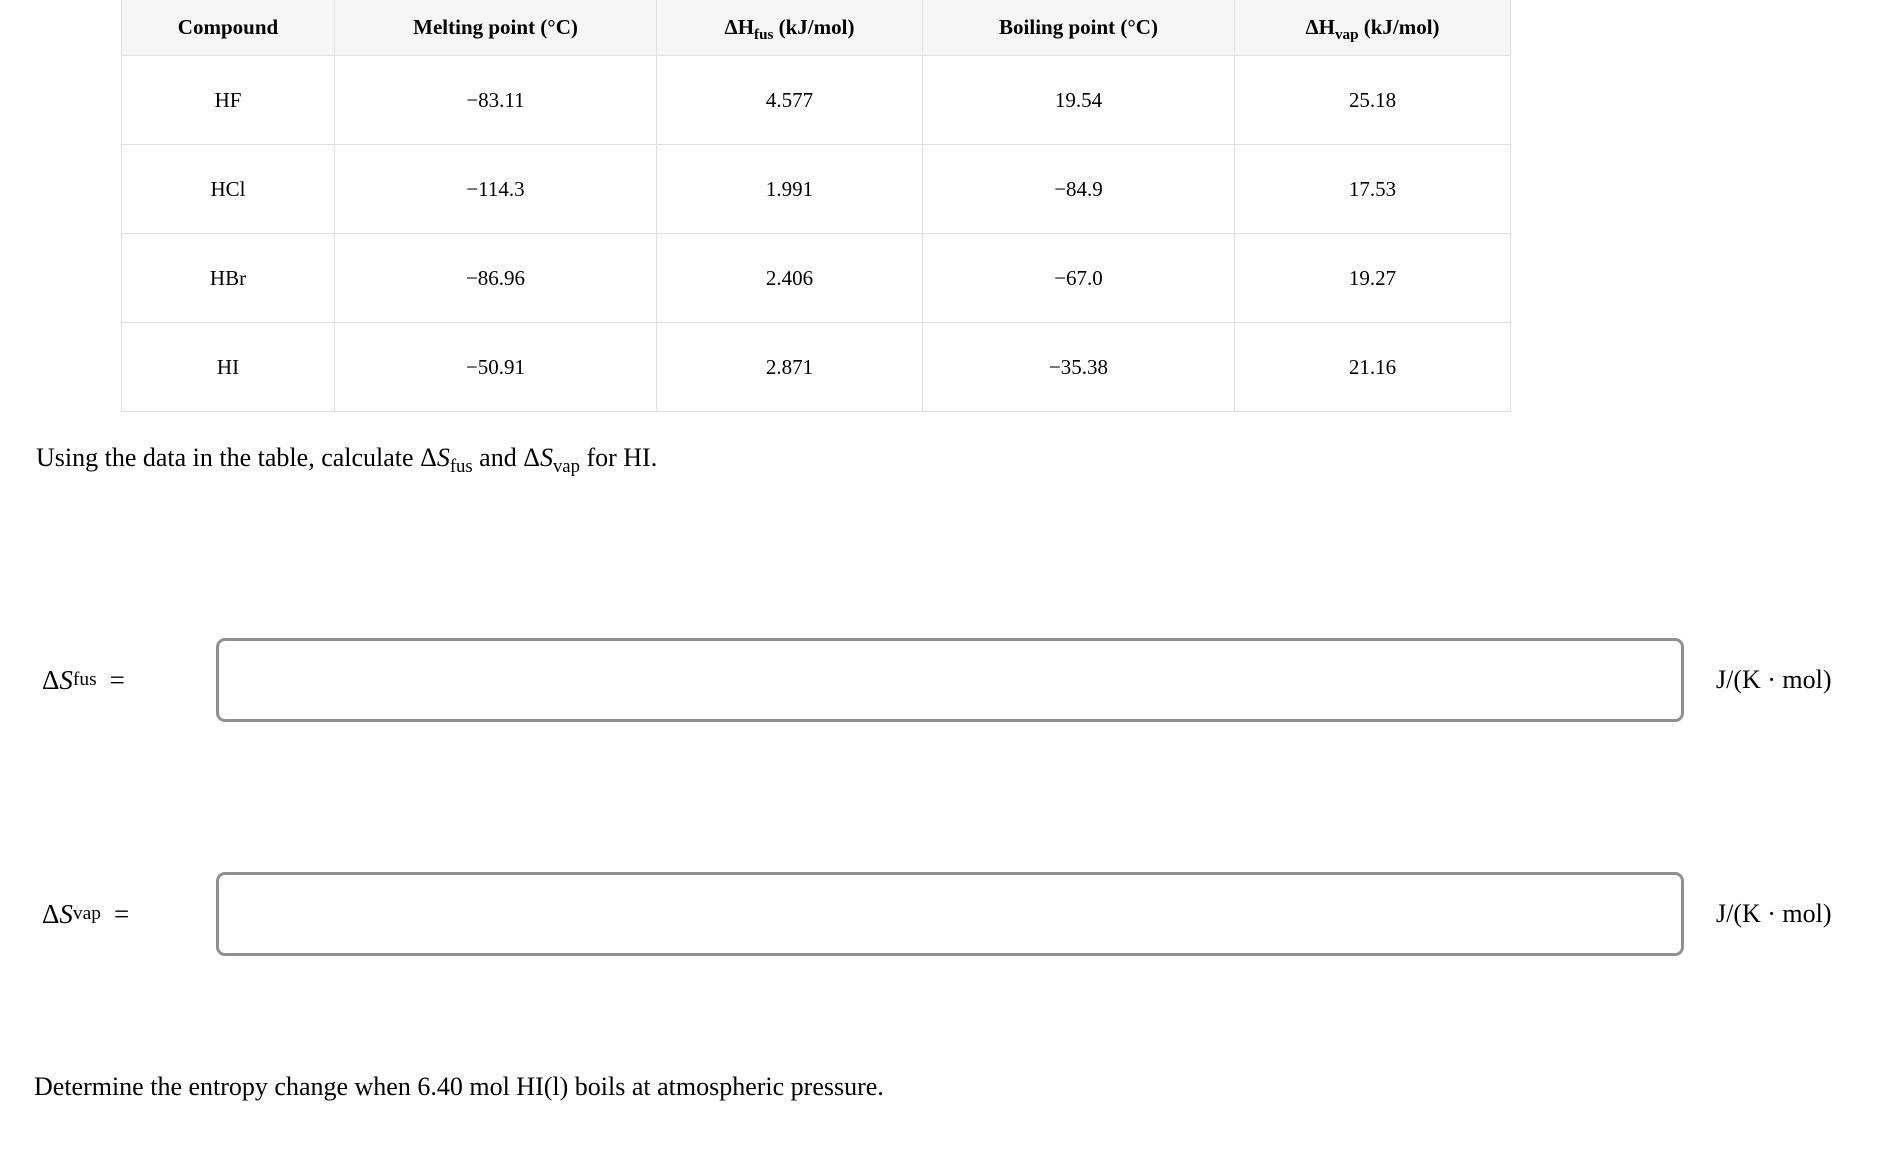 The width and height of the screenshot is (1904, 1159). I want to click on column-header-dh-vap: ΔHvap (kJ/mol), so click(1372, 28).